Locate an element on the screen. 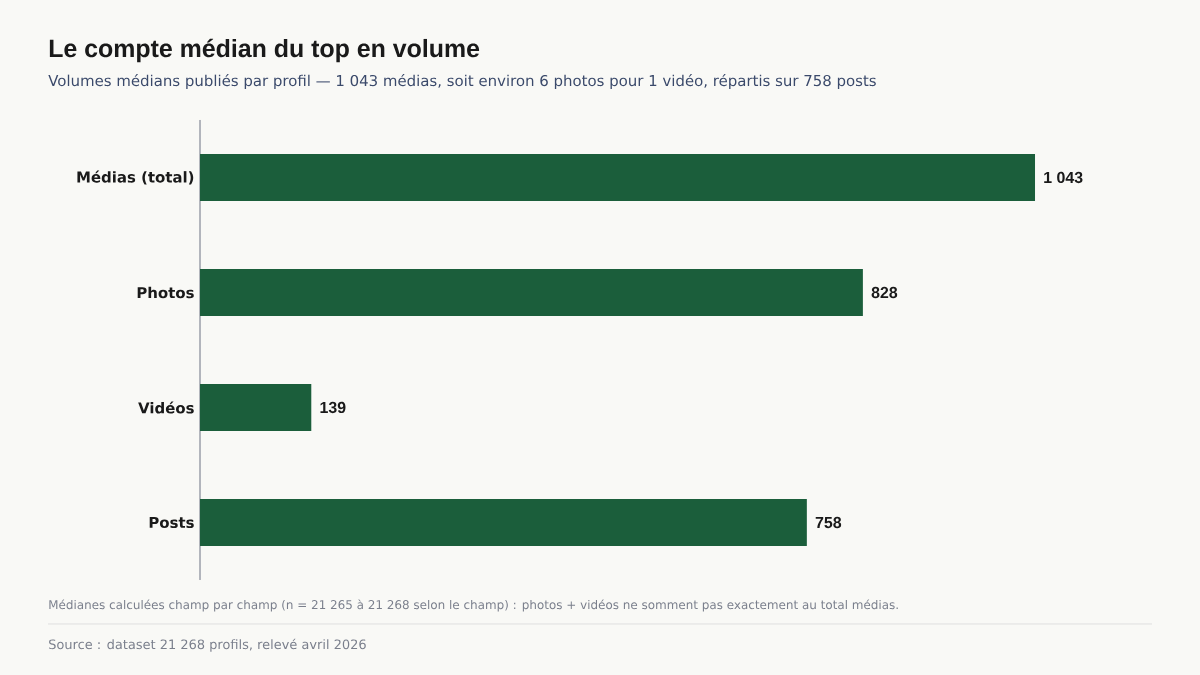 This screenshot has width=1200, height=675. y-tick-label: Médias (total) is located at coordinates (135, 177).